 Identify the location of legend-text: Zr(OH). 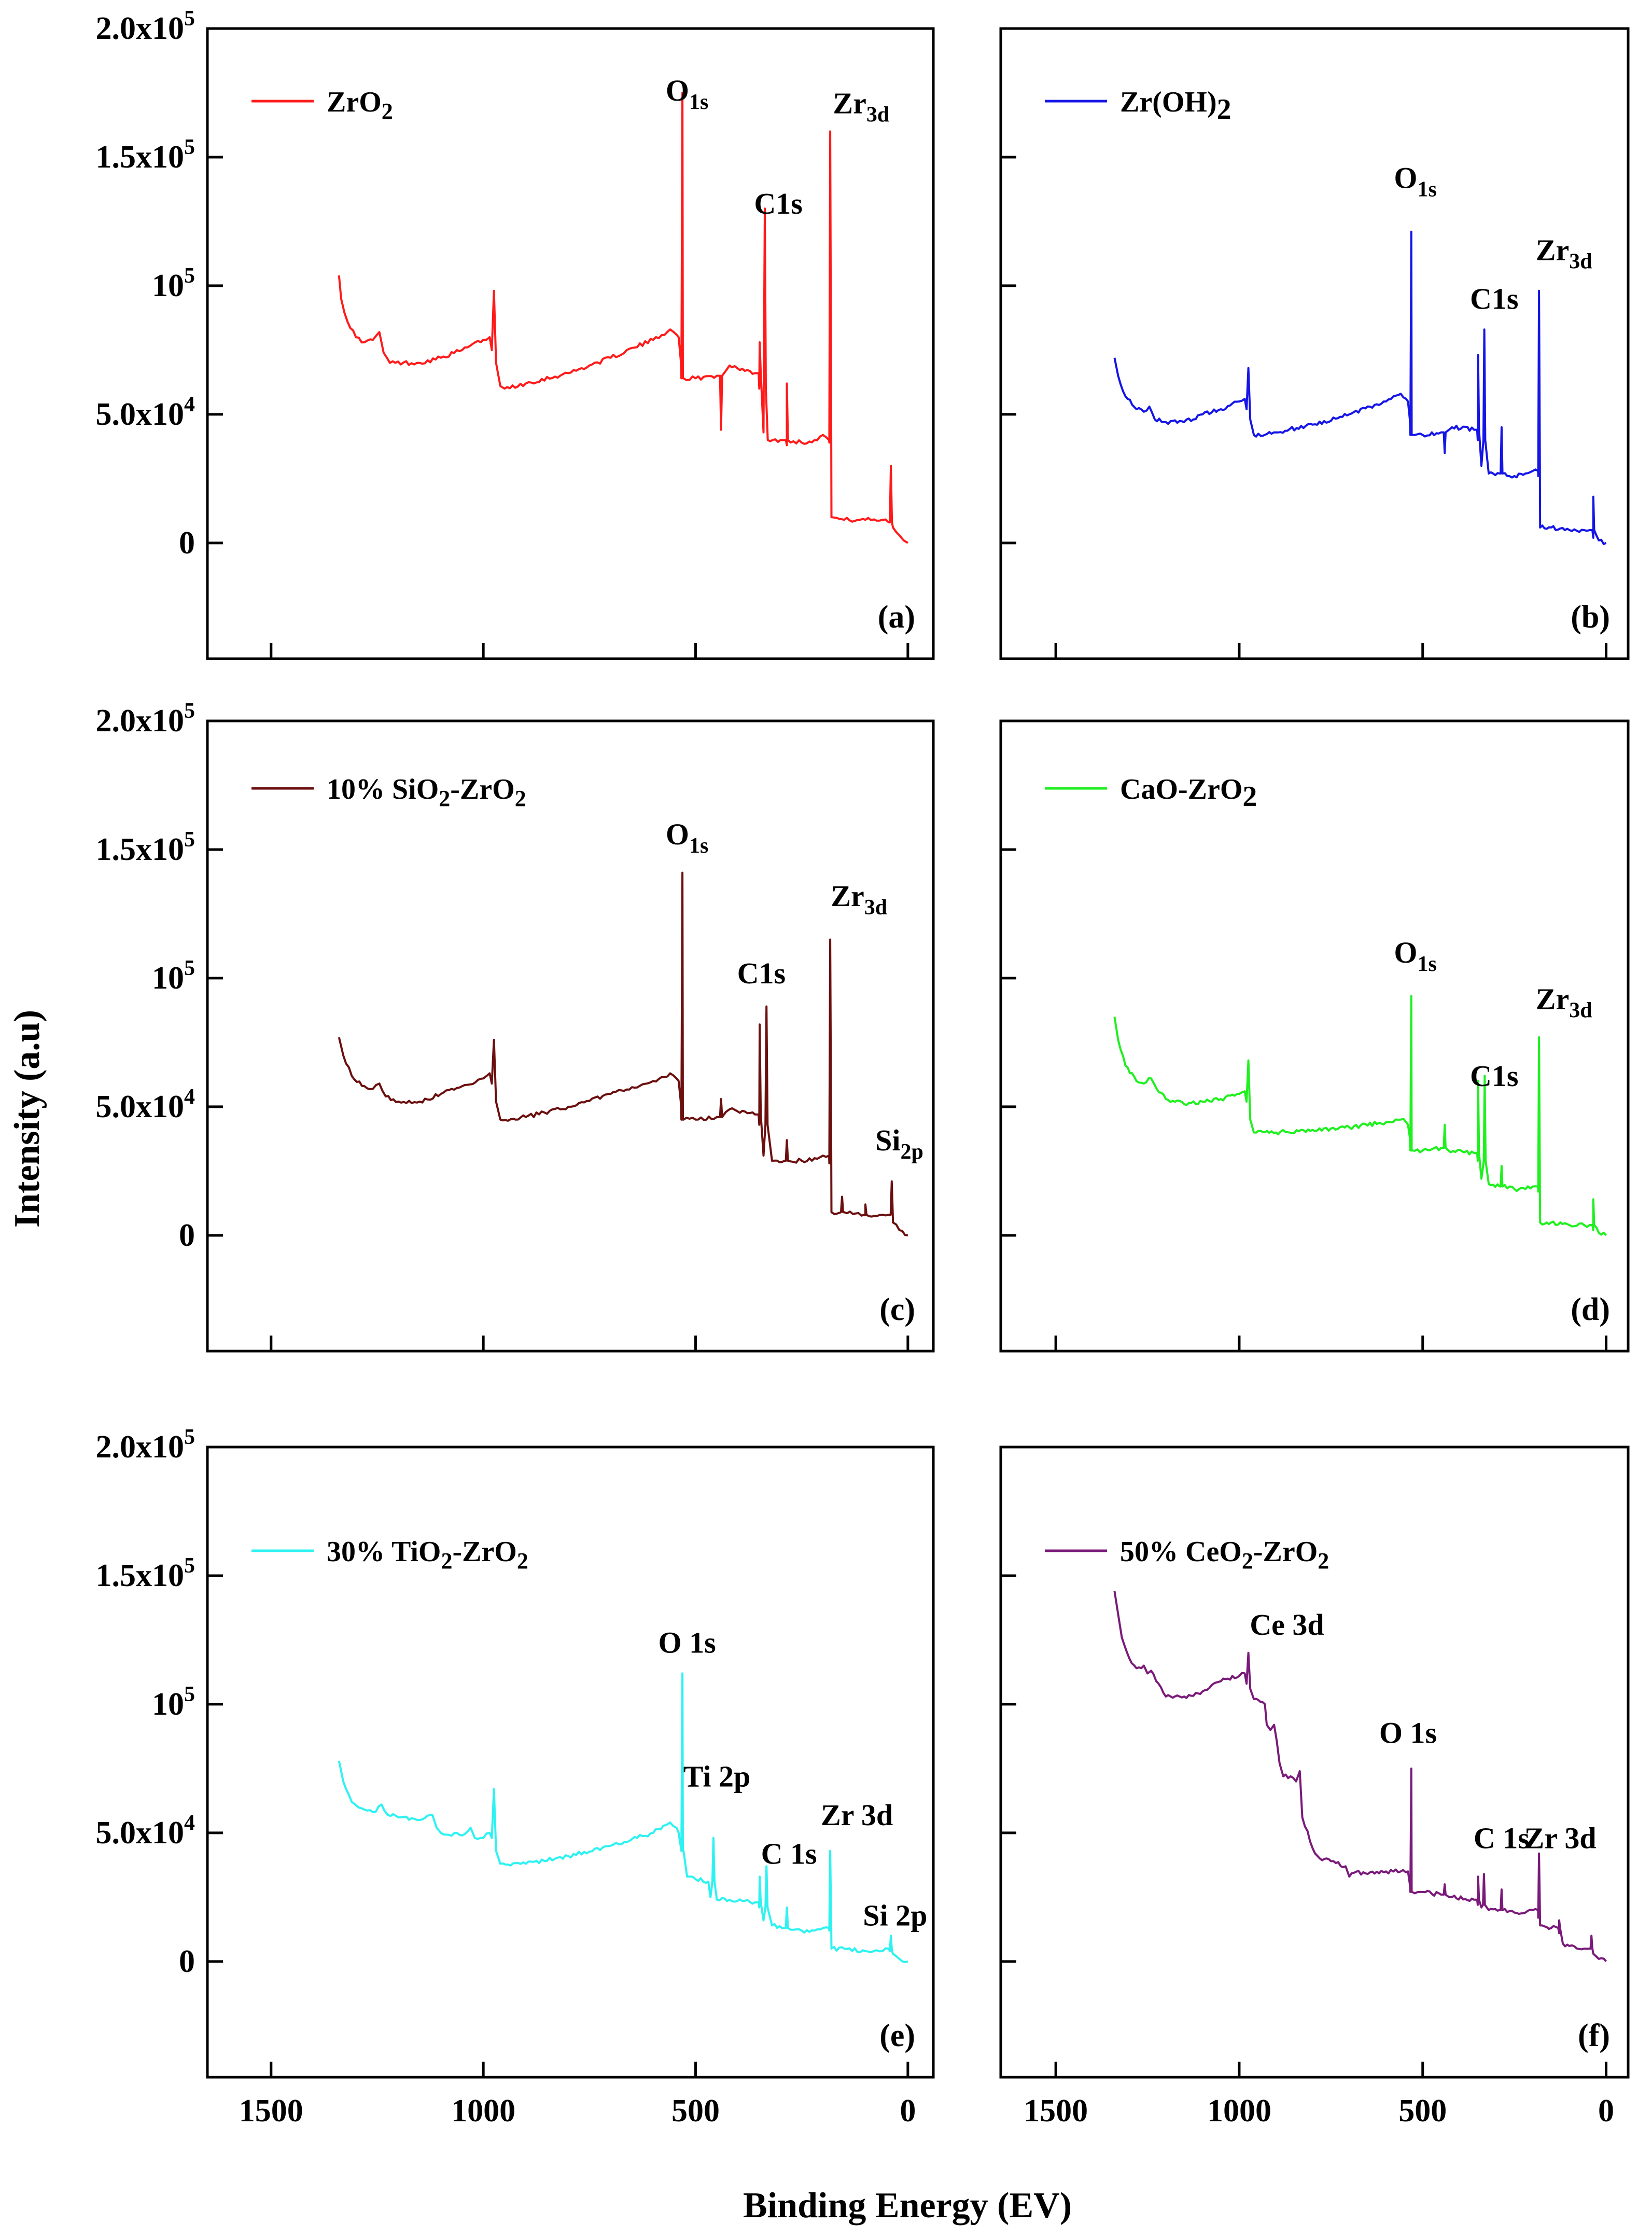
(1168, 102).